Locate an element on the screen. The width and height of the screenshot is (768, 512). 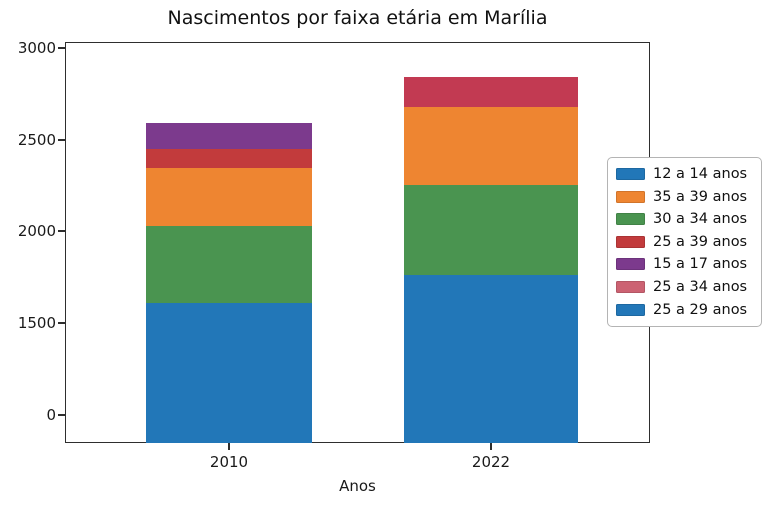
bar-segment-2010-25-a-39-anos is located at coordinates (229, 158).